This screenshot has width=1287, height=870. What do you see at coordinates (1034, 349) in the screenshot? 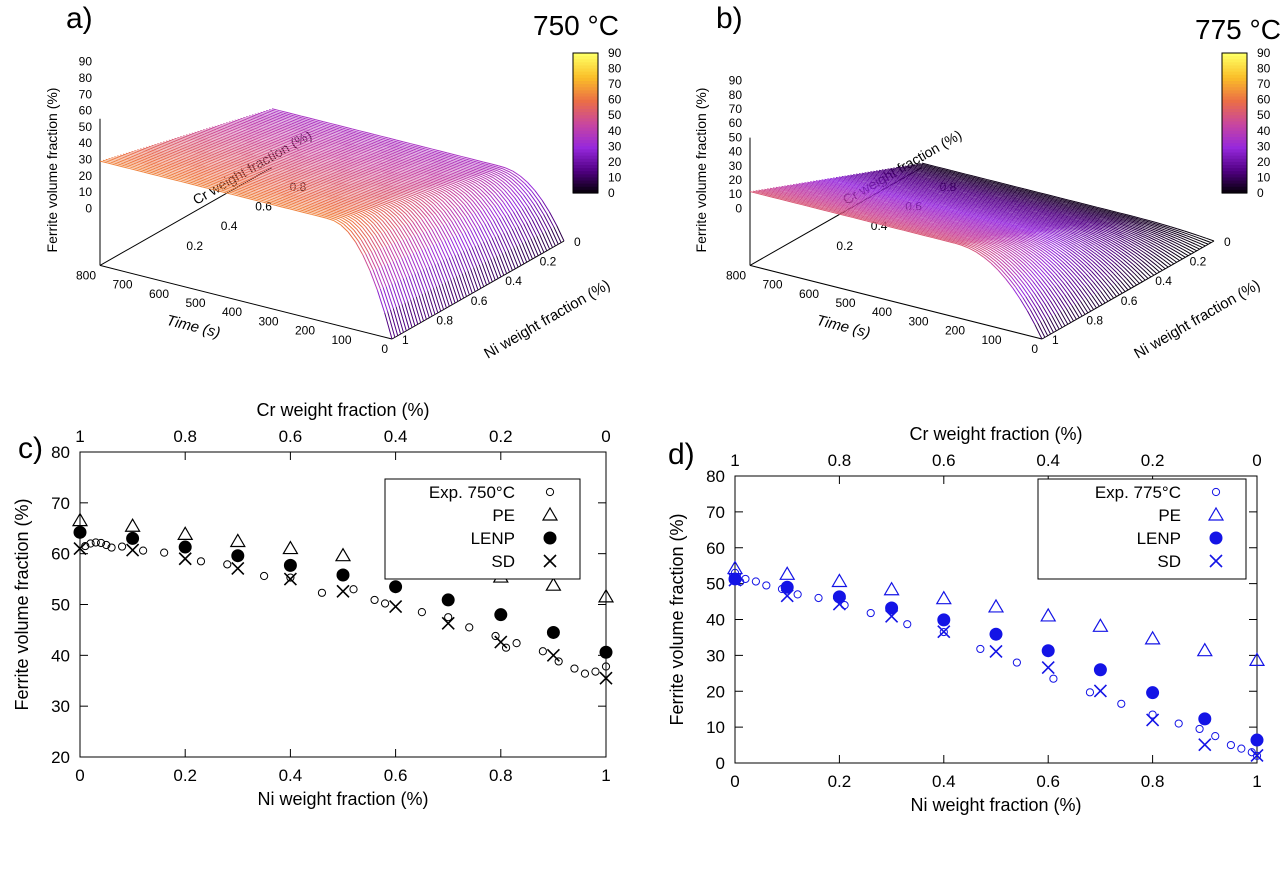
I see `time-tick-label: 0` at bounding box center [1034, 349].